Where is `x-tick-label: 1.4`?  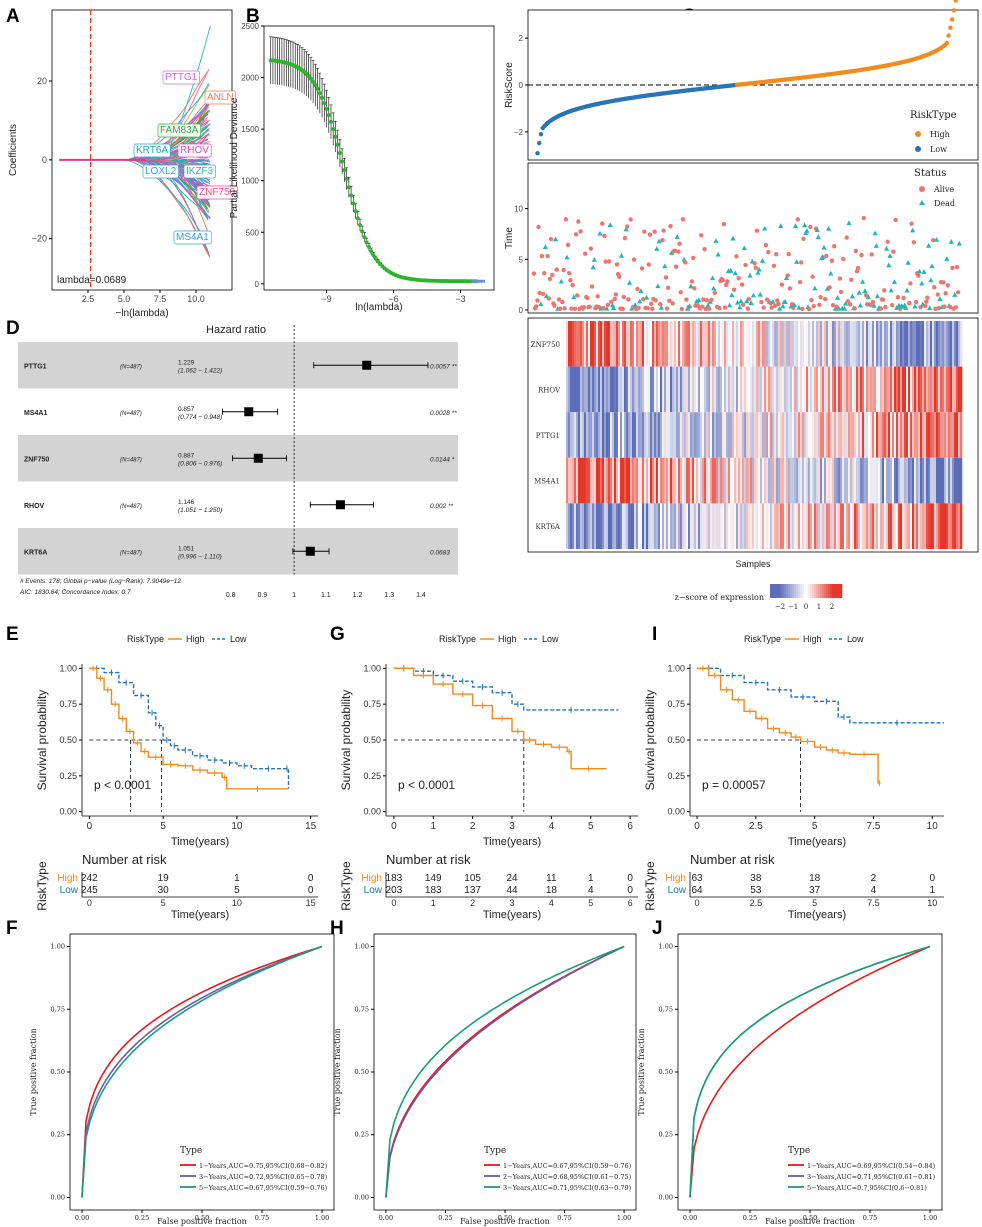 x-tick-label: 1.4 is located at coordinates (421, 595).